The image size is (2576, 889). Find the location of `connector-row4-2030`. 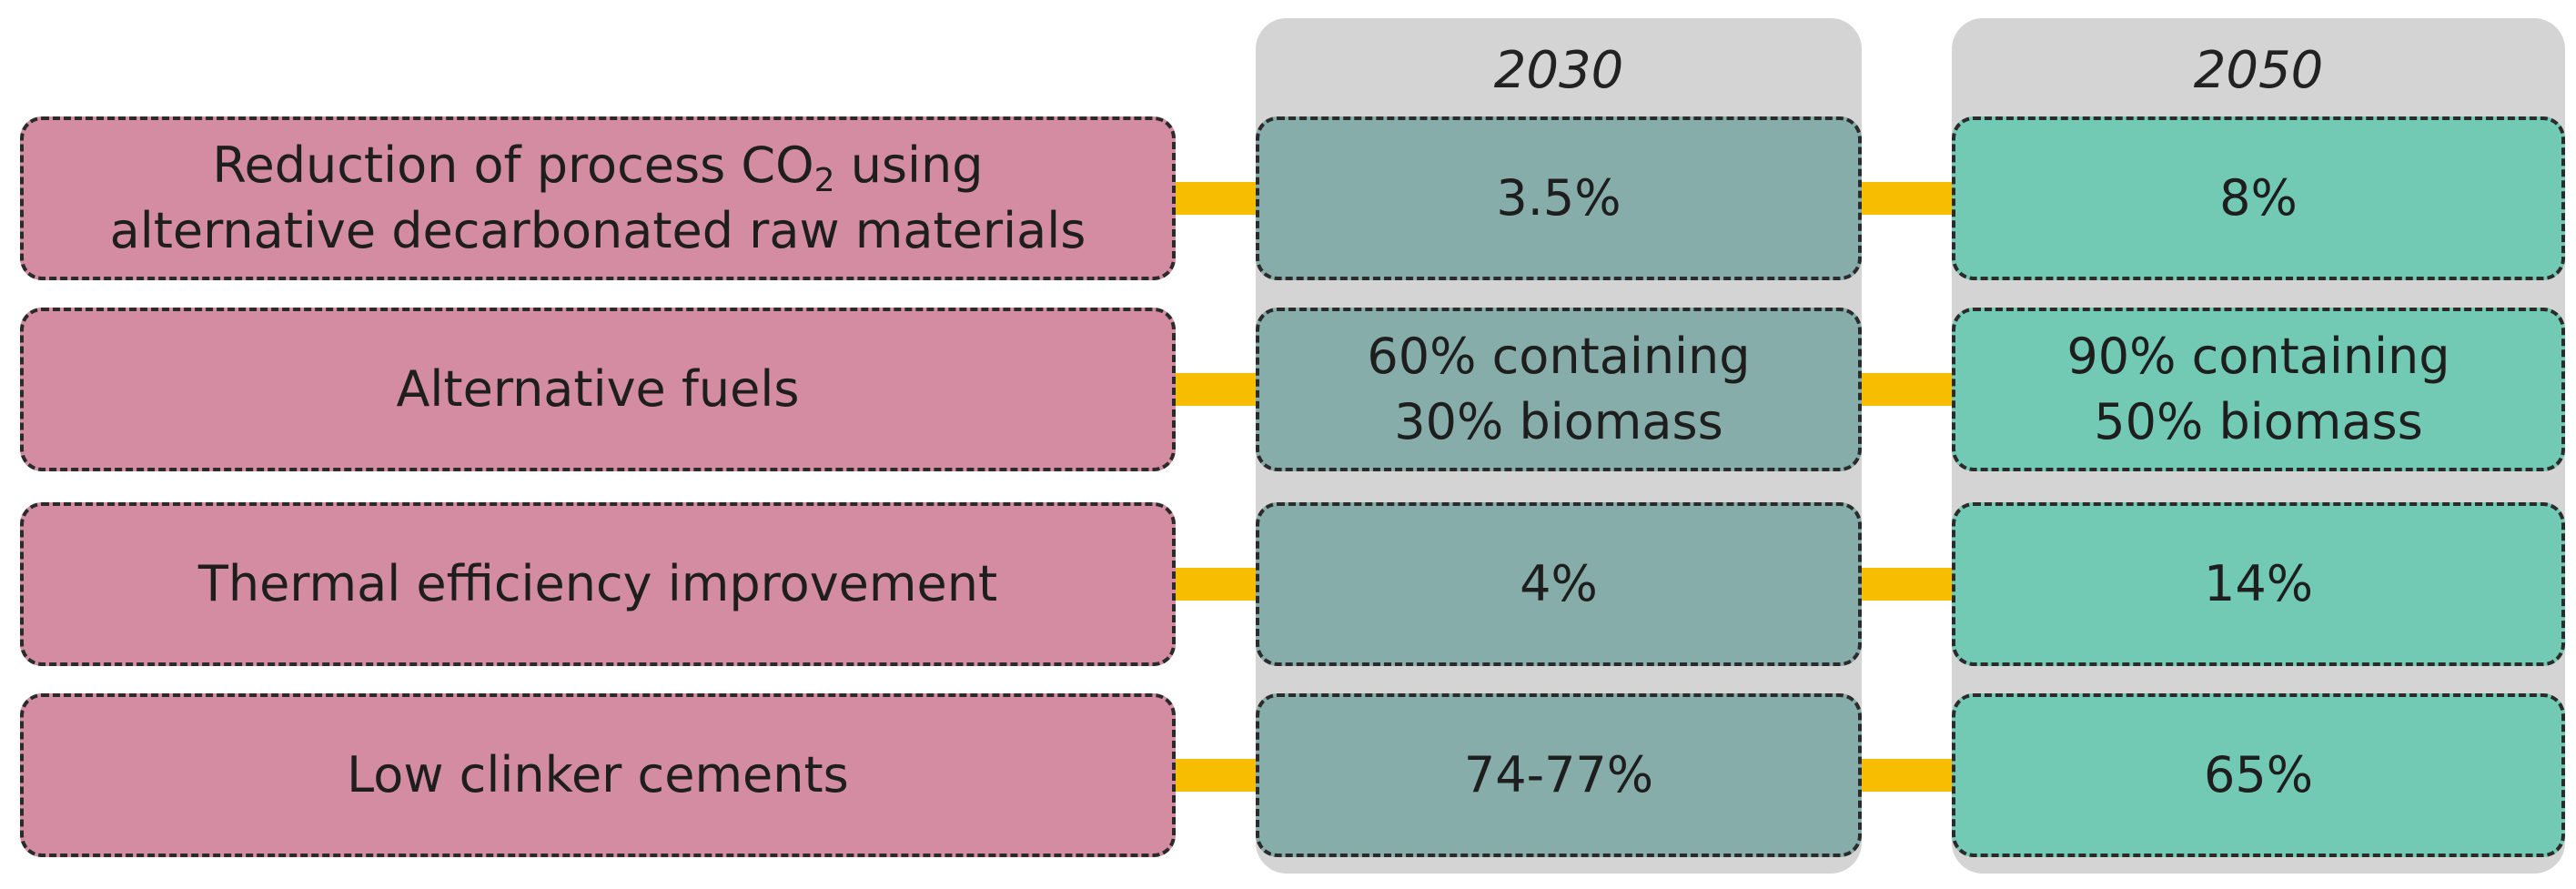

connector-row4-2030 is located at coordinates (1216, 775).